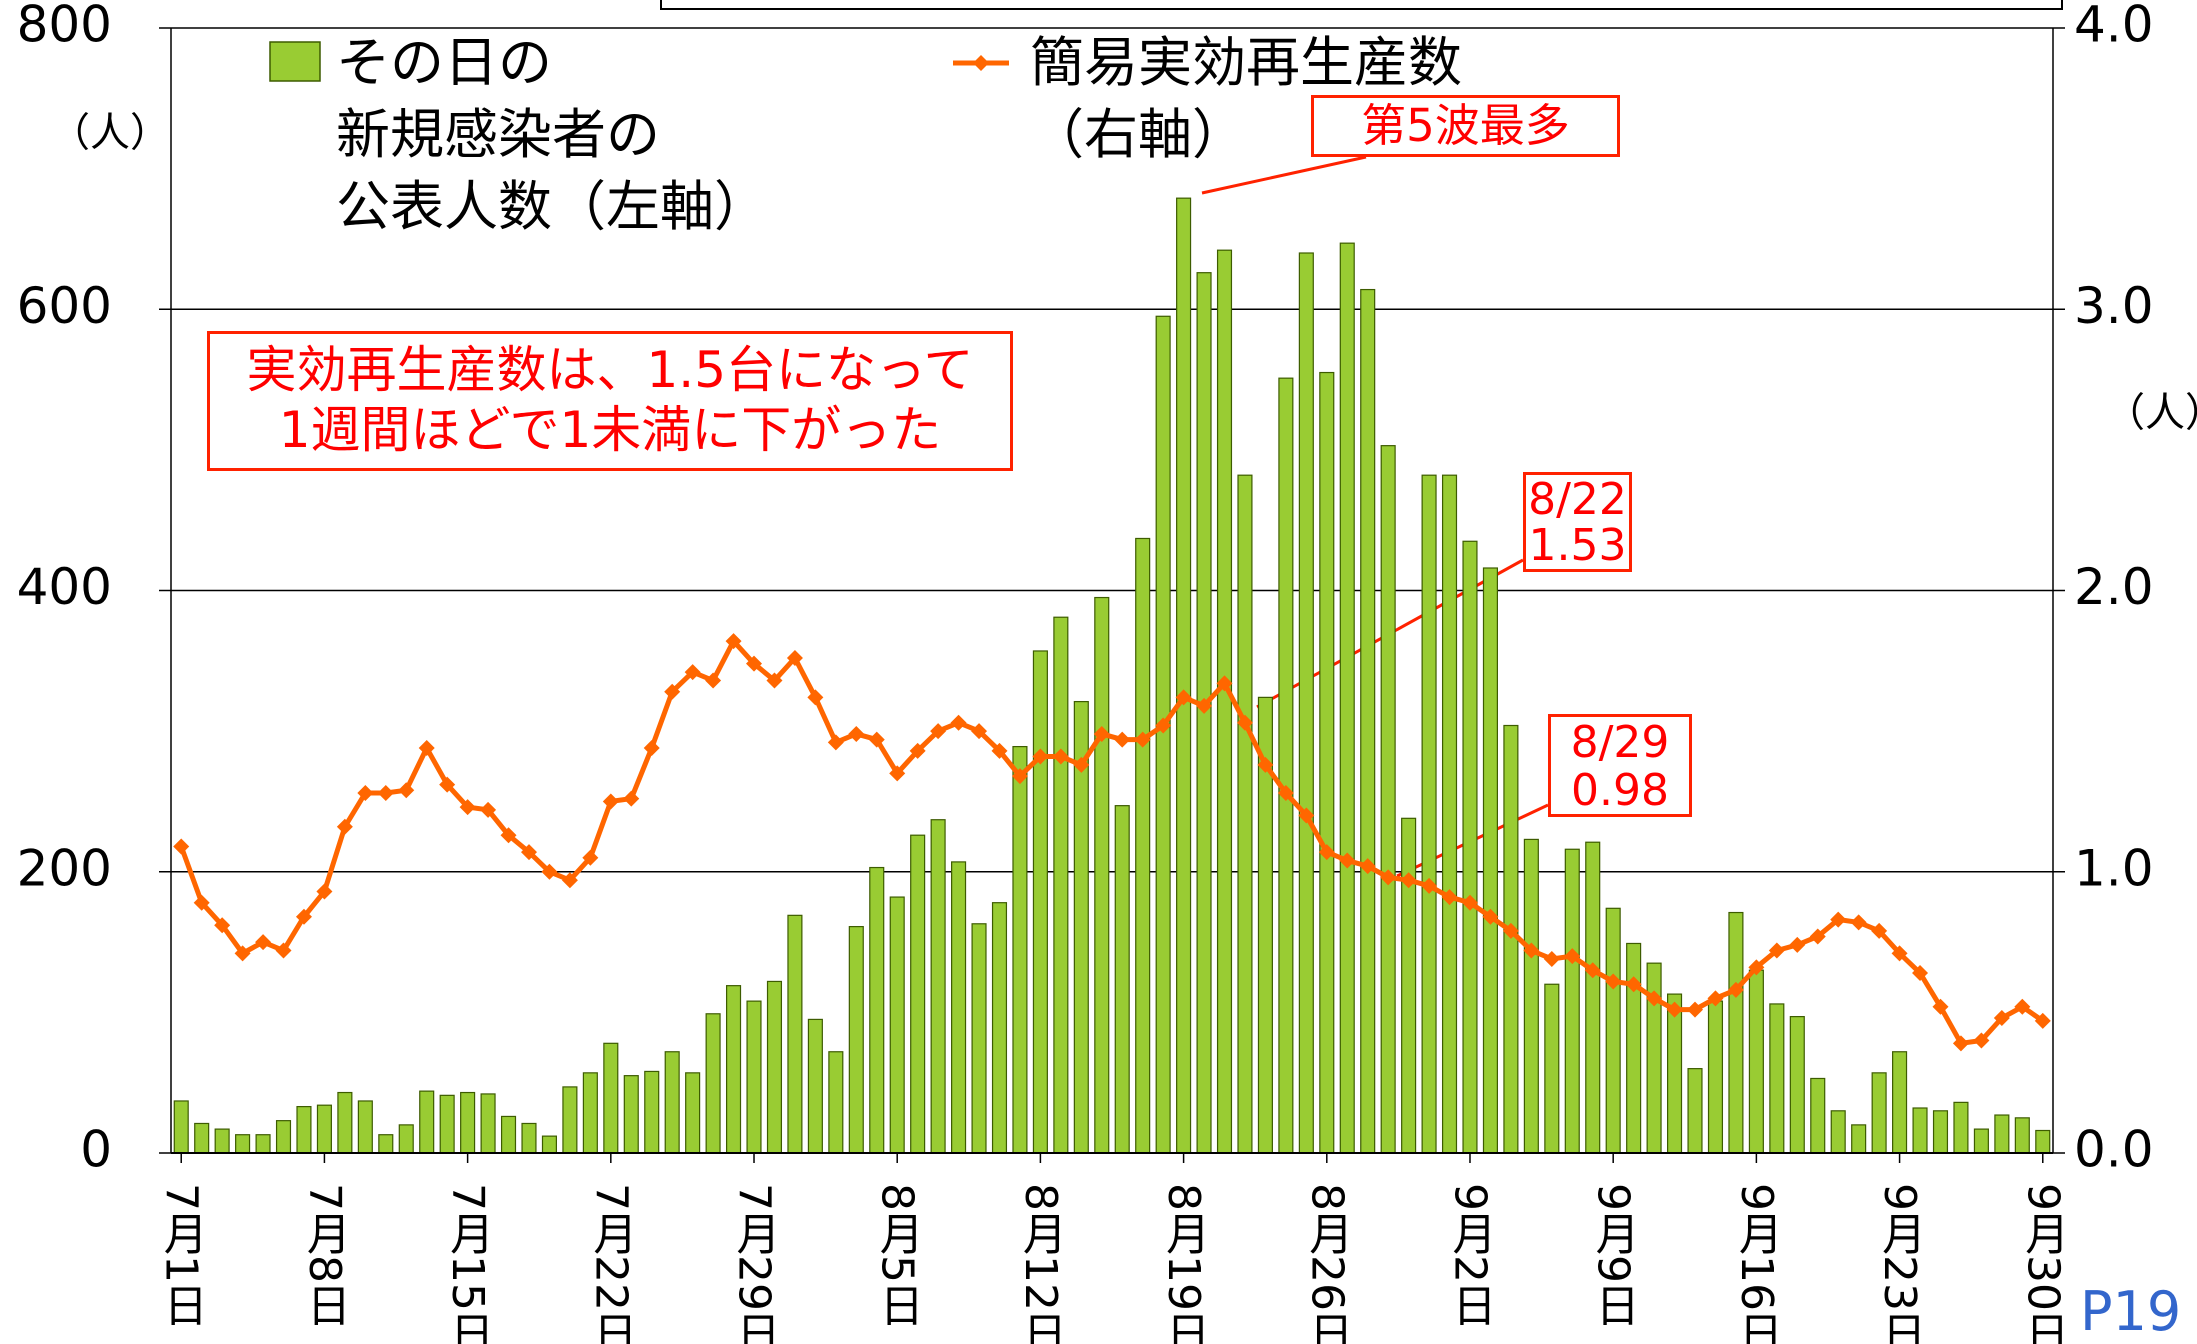  What do you see at coordinates (467, 1263) in the screenshot?
I see `x-tick-label: 7月15日` at bounding box center [467, 1263].